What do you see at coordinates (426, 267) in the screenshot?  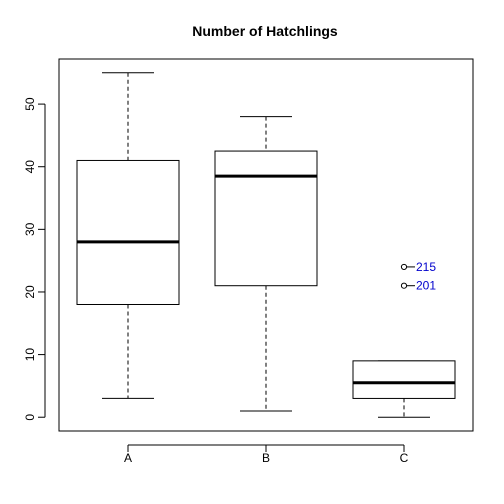 I see `outlier-label: 215` at bounding box center [426, 267].